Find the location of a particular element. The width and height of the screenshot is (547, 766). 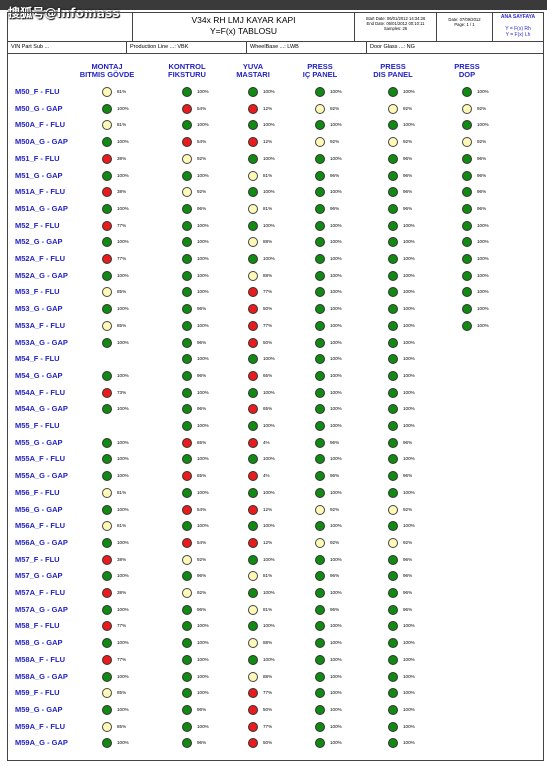

row-label: M59_G - GAP is located at coordinates (39, 709).